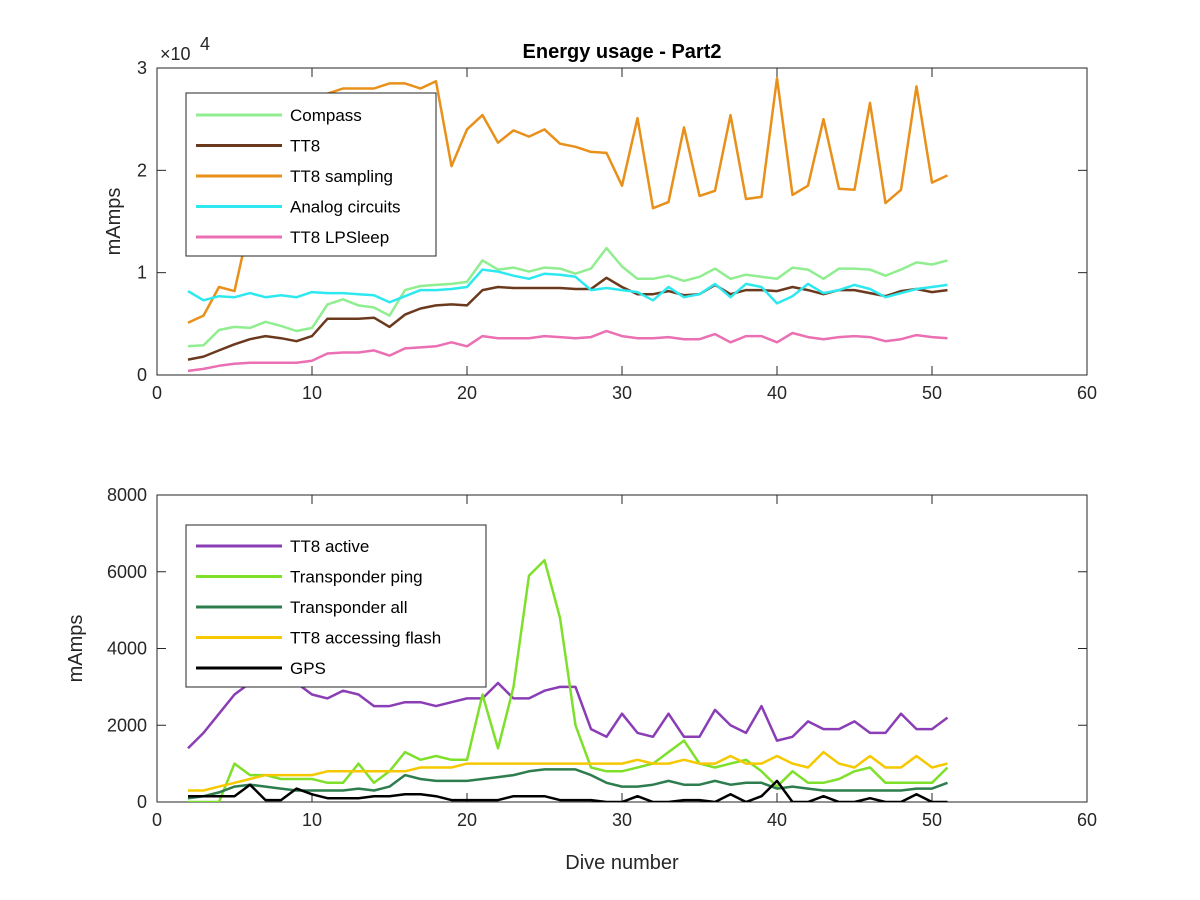 The image size is (1200, 900). I want to click on legend-label: Analog circuits, so click(345, 207).